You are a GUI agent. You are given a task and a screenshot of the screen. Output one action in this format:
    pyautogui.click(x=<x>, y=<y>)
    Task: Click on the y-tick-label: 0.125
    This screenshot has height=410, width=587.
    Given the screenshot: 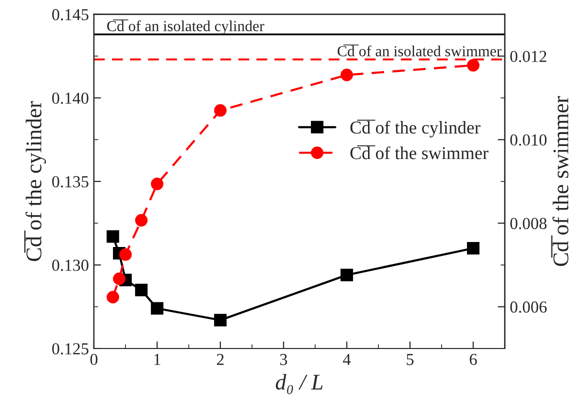 What is the action you would take?
    pyautogui.click(x=70, y=349)
    